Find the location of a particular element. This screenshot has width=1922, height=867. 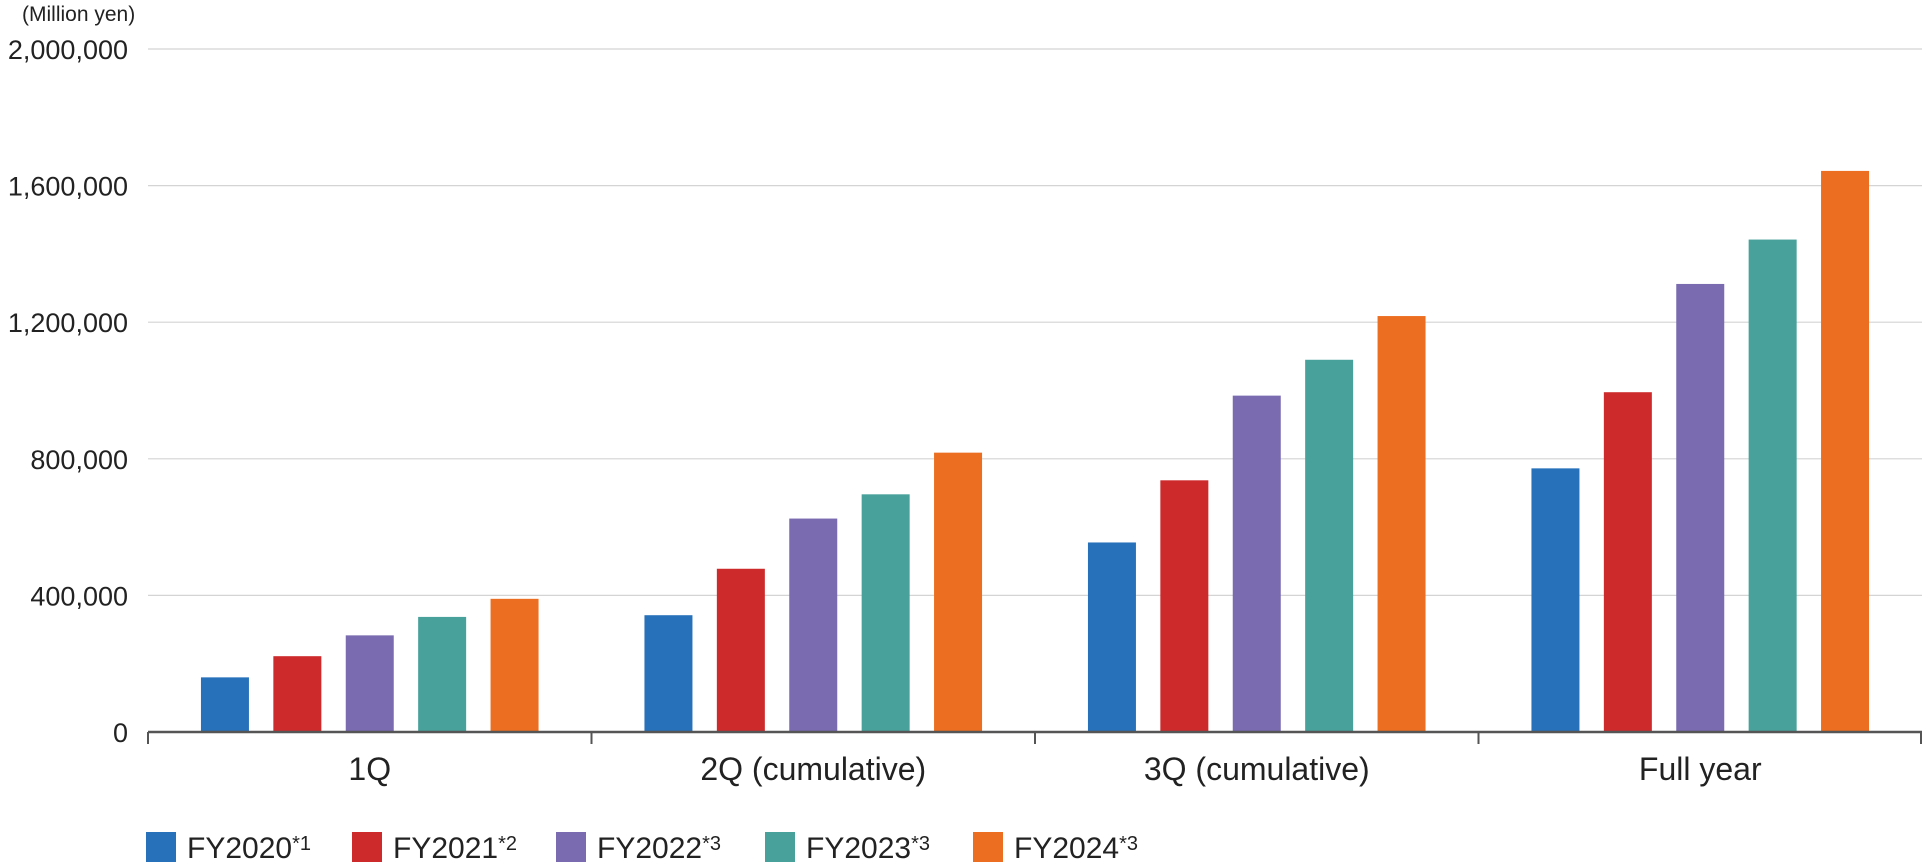

y-tick-label: 400,000 is located at coordinates (79, 596).